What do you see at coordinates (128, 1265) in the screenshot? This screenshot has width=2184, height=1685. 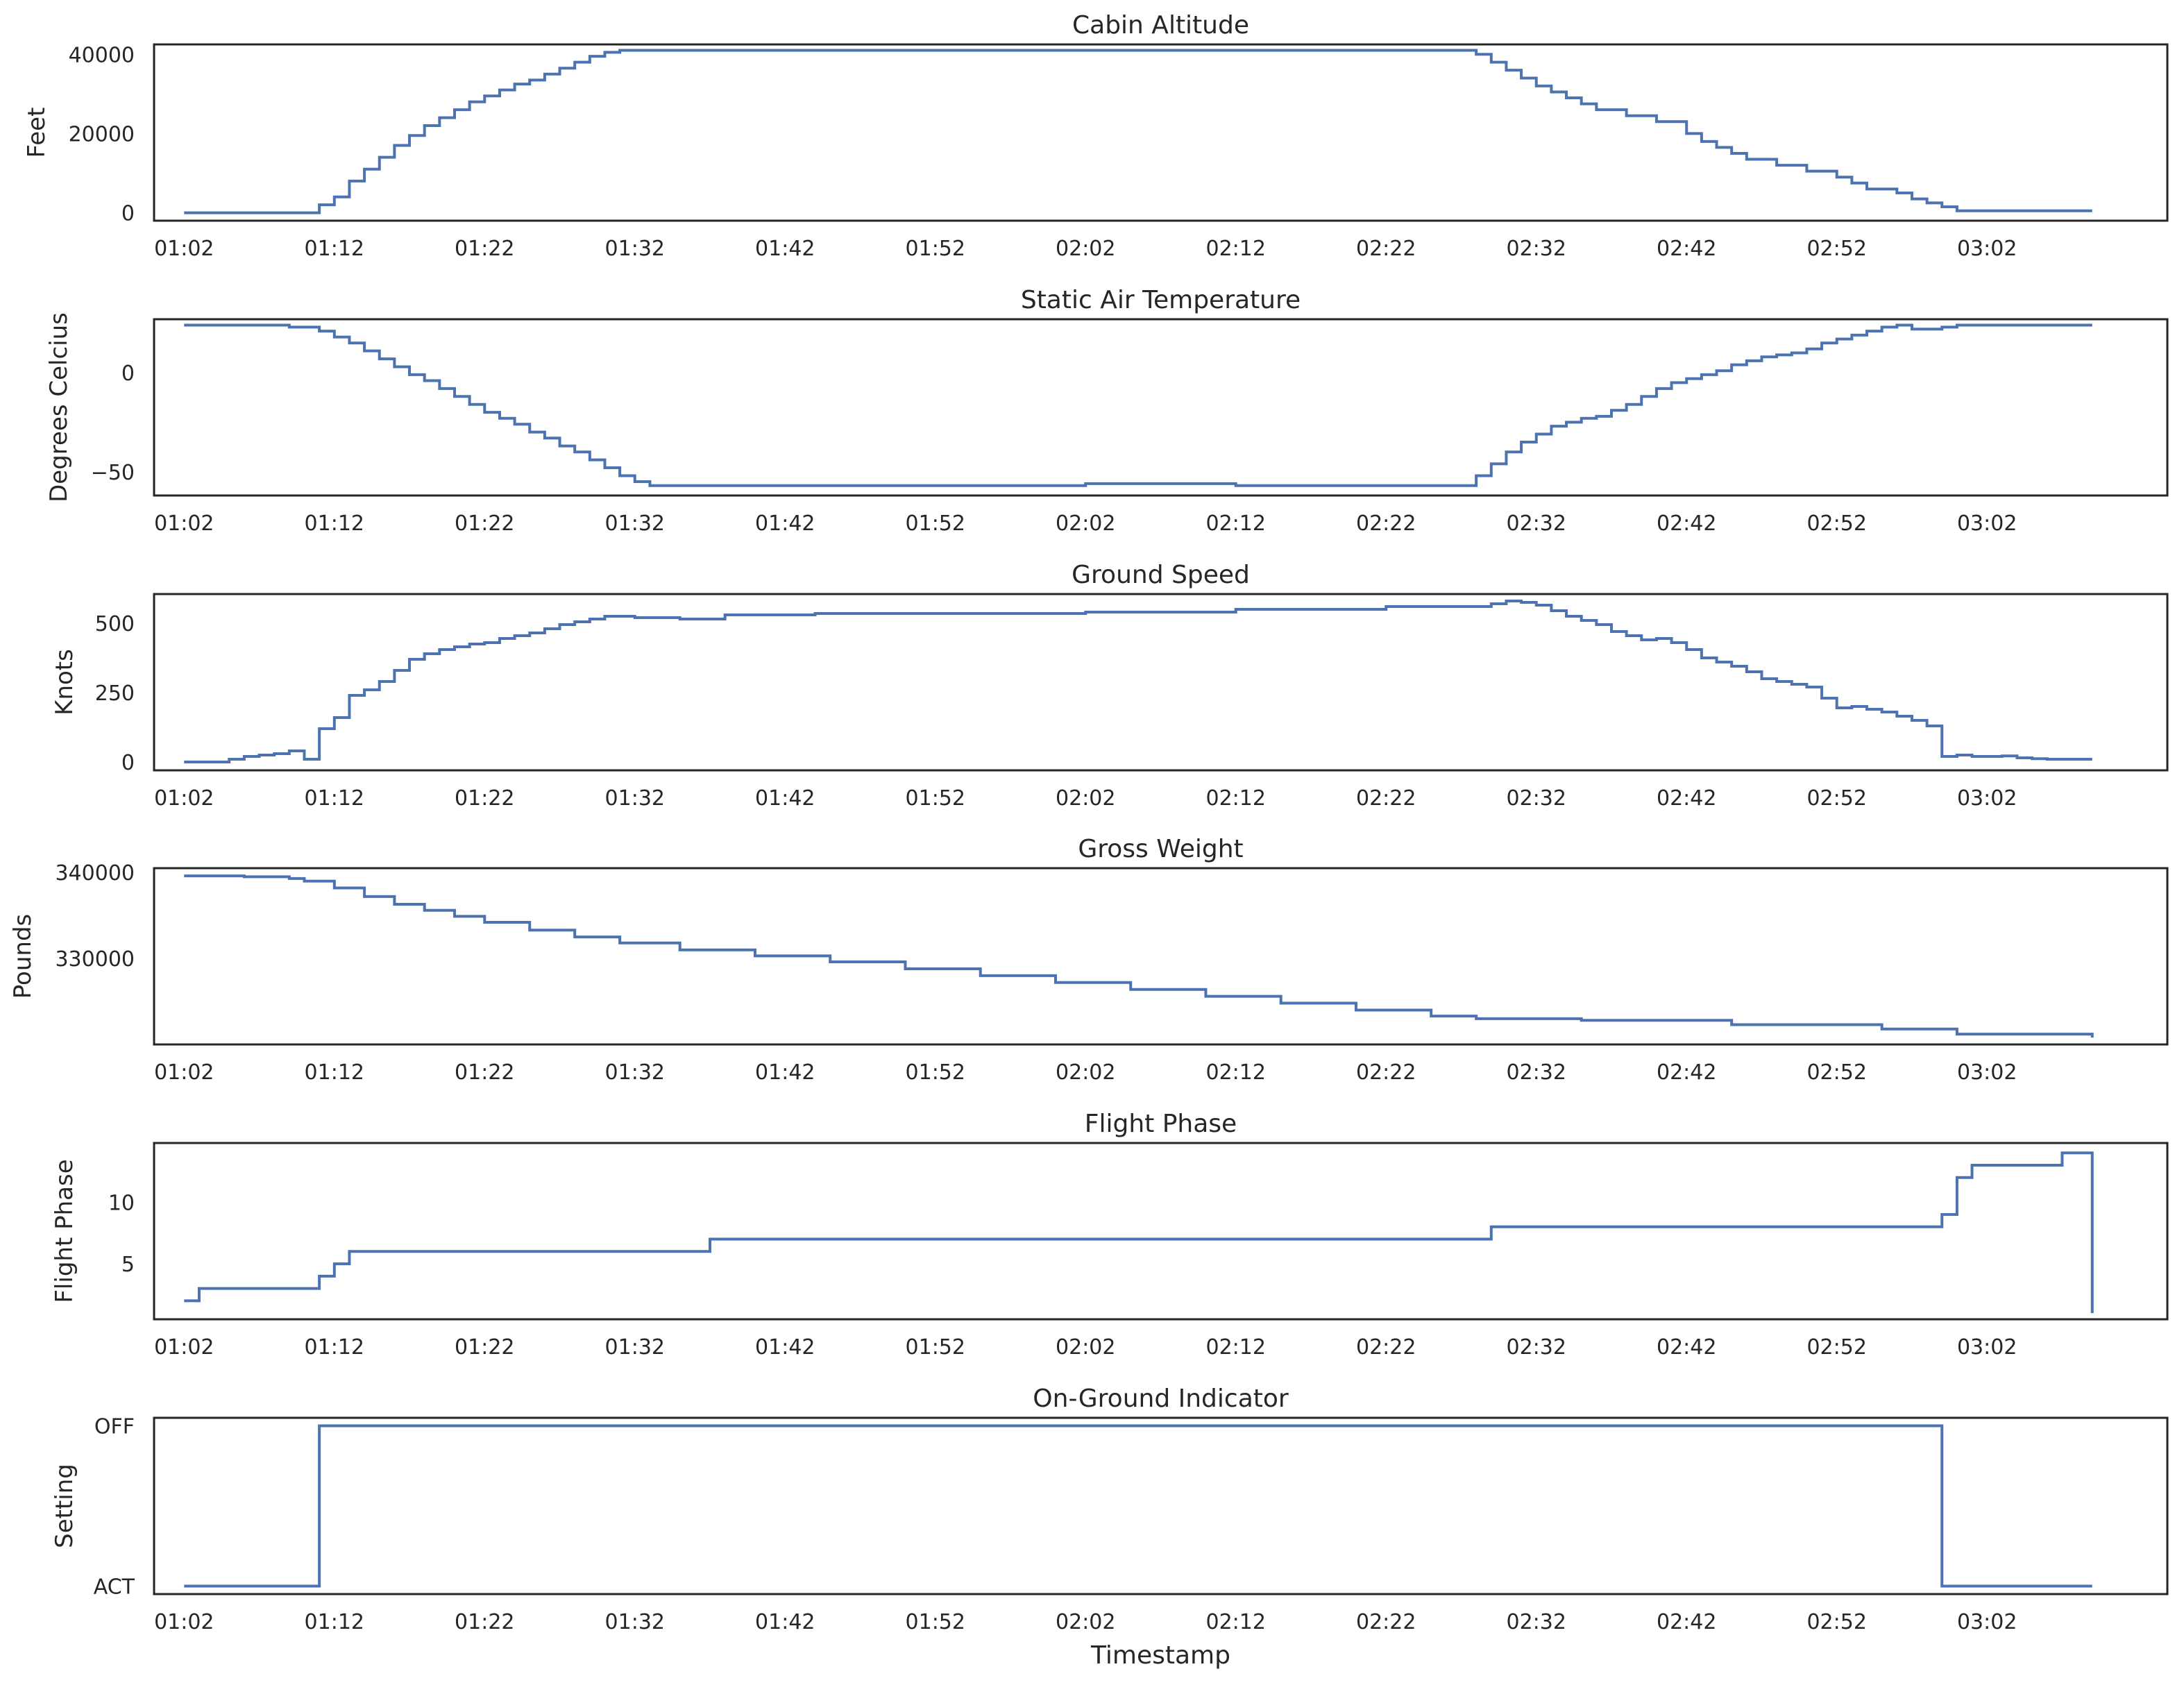 I see `y-tick-label: 5` at bounding box center [128, 1265].